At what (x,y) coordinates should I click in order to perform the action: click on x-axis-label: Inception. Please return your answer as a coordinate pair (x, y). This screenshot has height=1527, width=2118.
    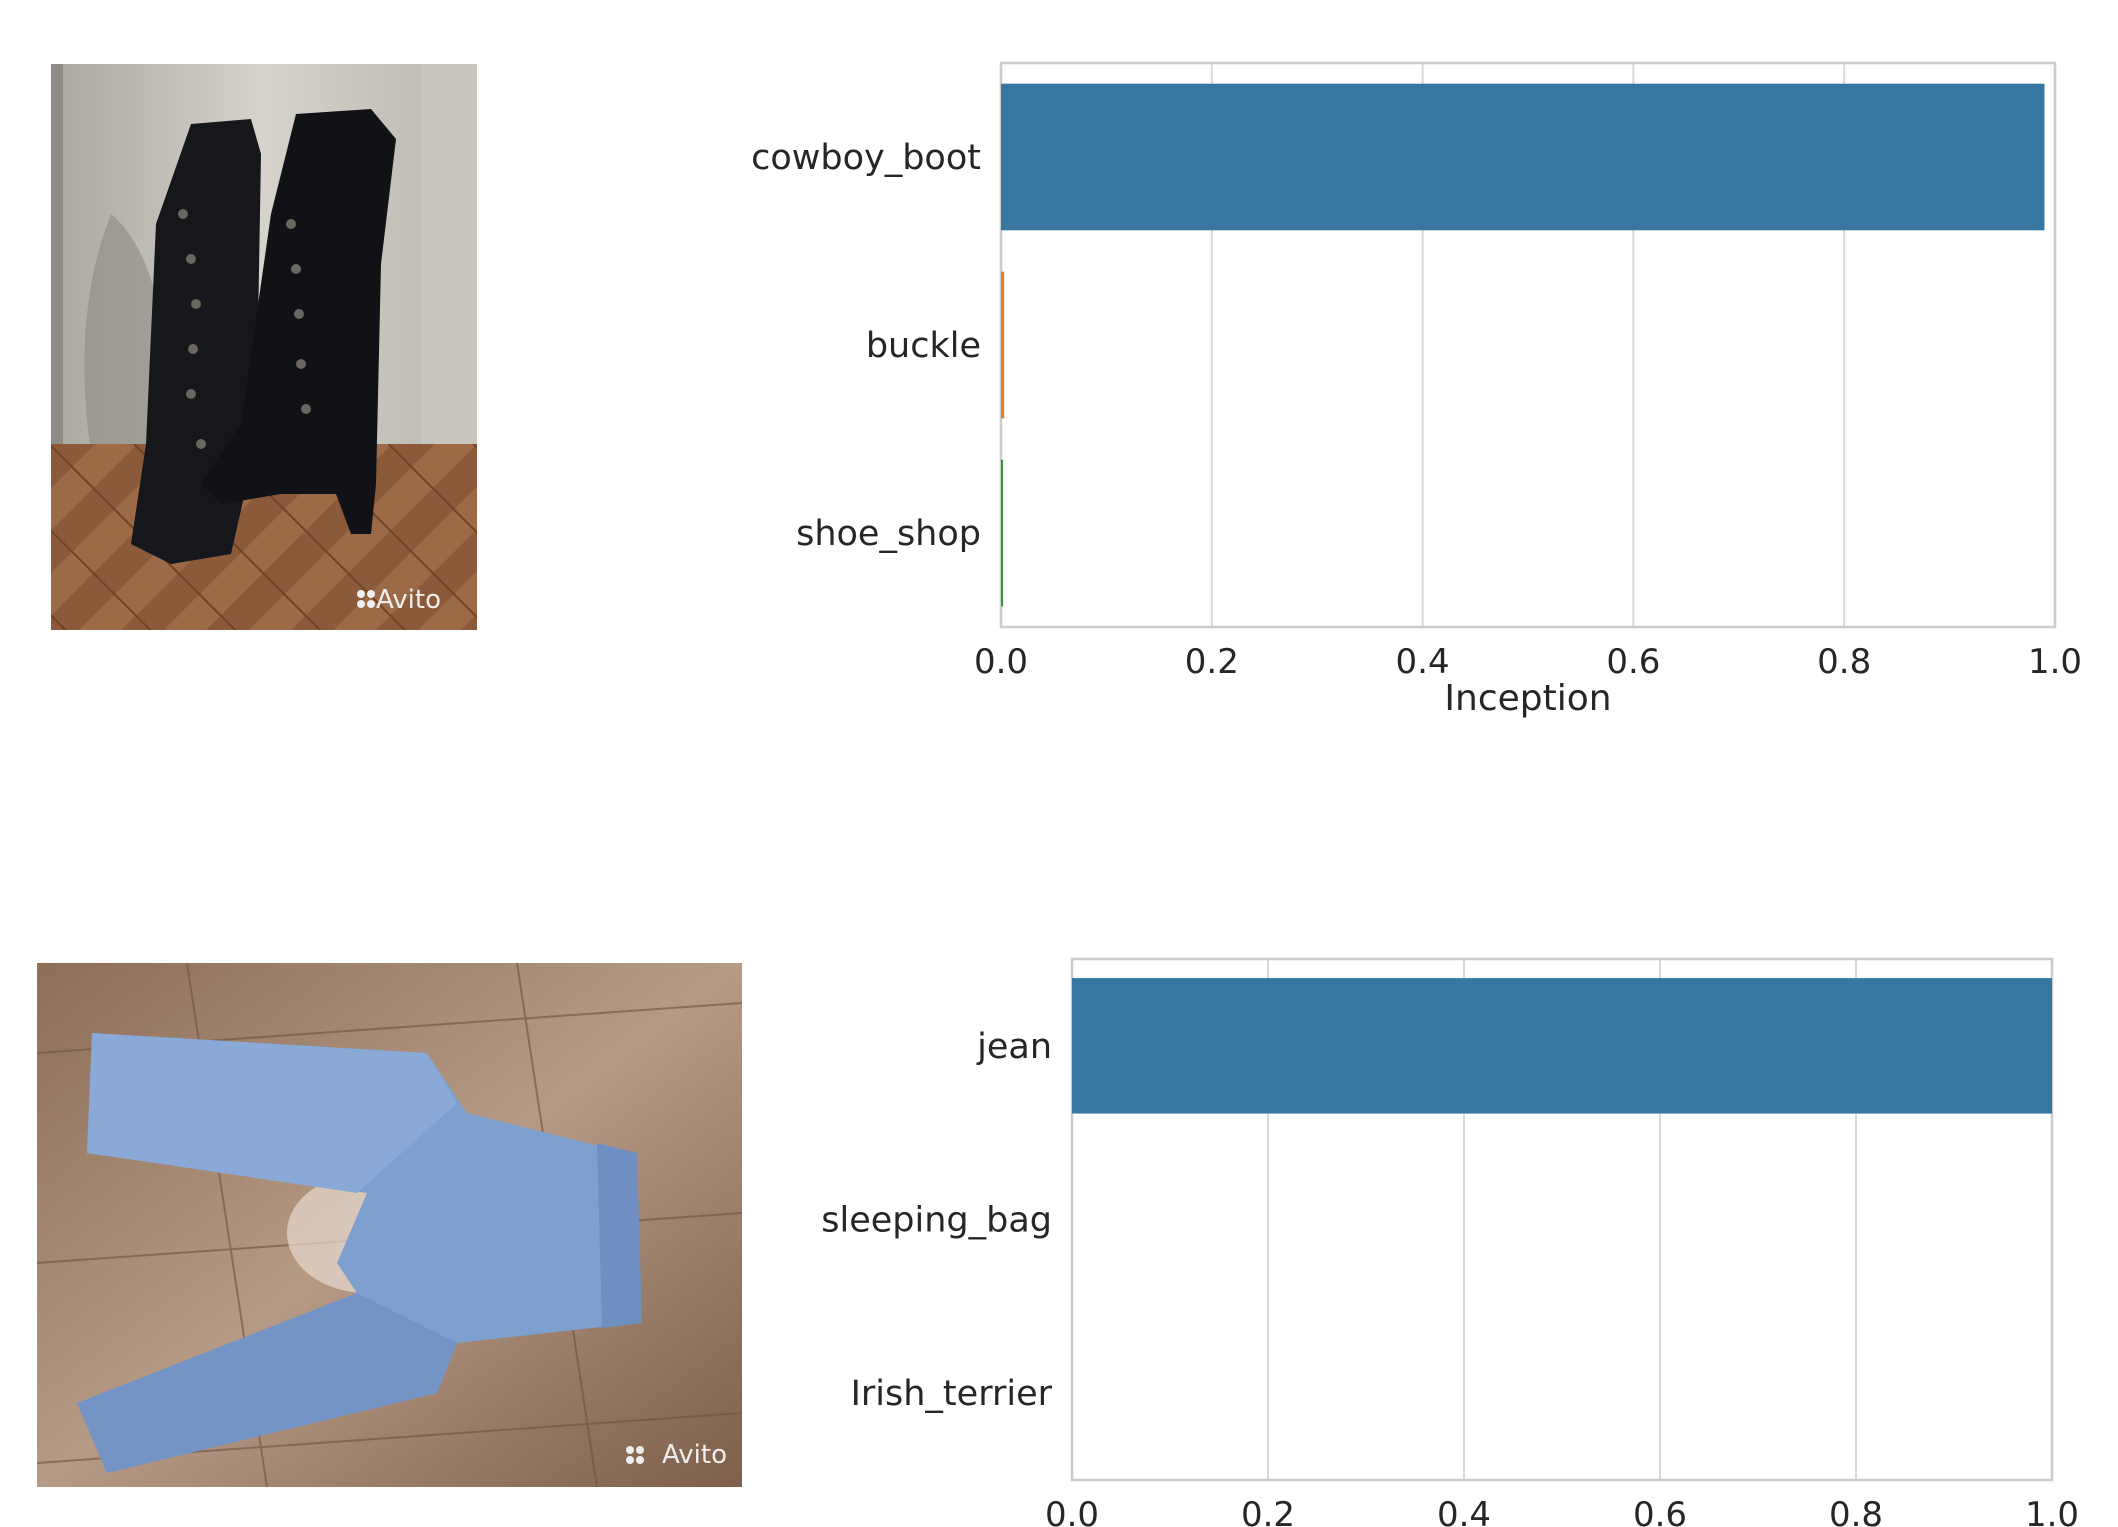
    Looking at the image, I should click on (1527, 698).